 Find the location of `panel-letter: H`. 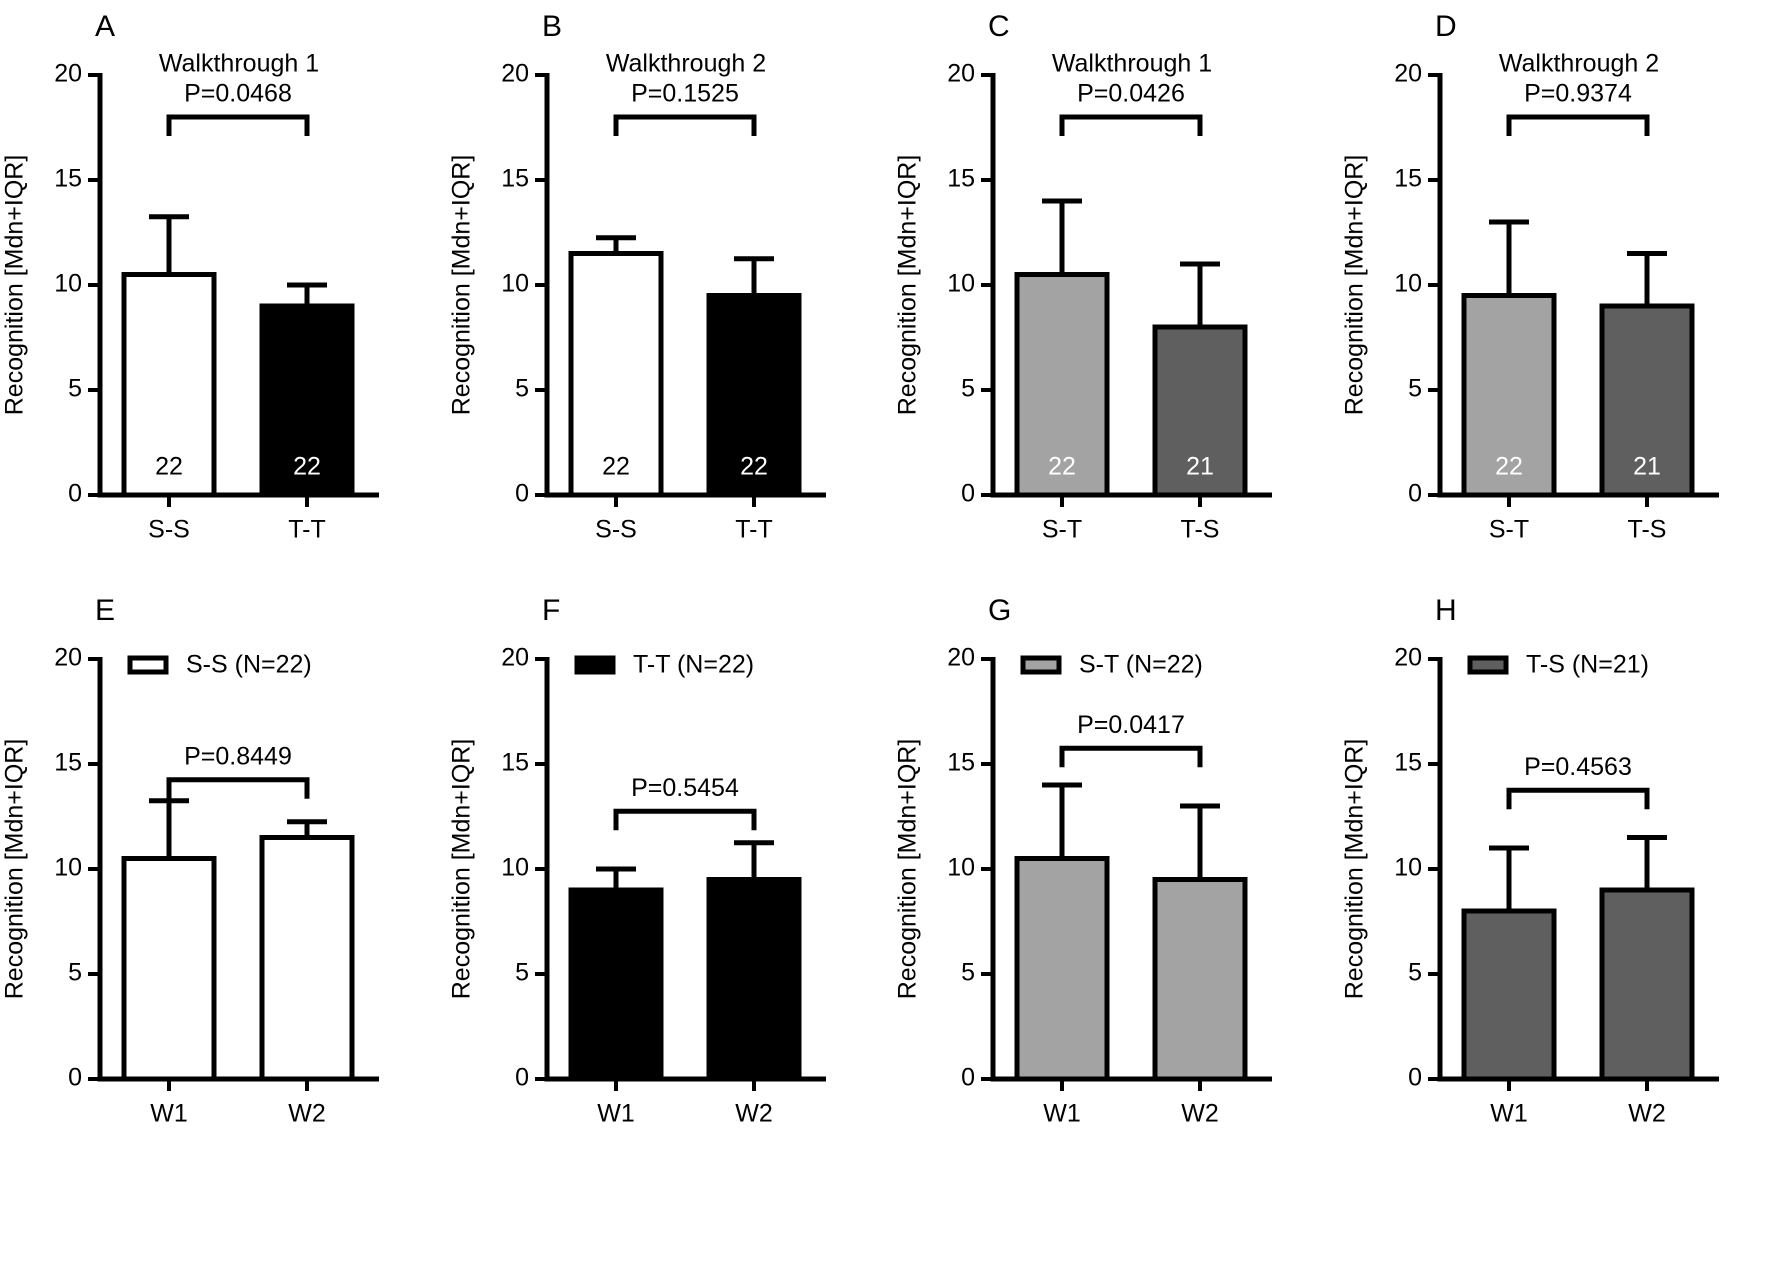

panel-letter: H is located at coordinates (1446, 610).